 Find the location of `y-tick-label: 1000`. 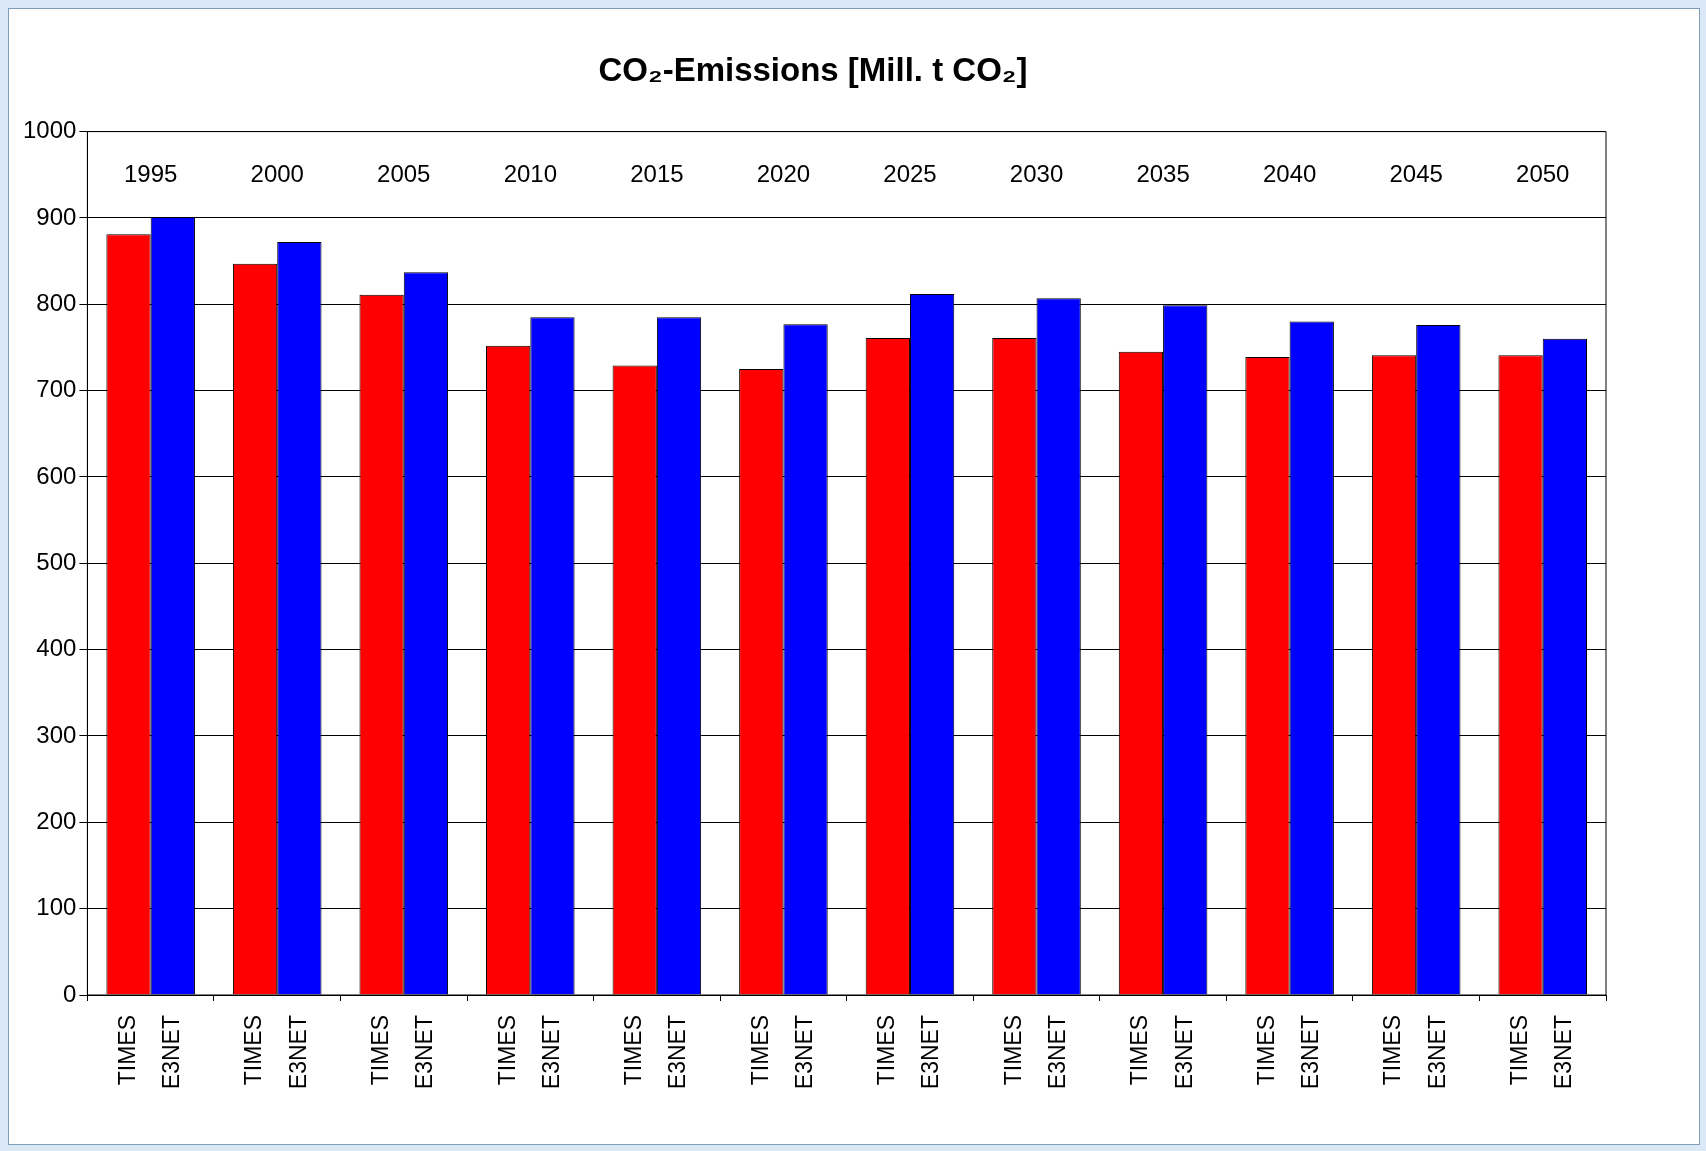

y-tick-label: 1000 is located at coordinates (50, 130).